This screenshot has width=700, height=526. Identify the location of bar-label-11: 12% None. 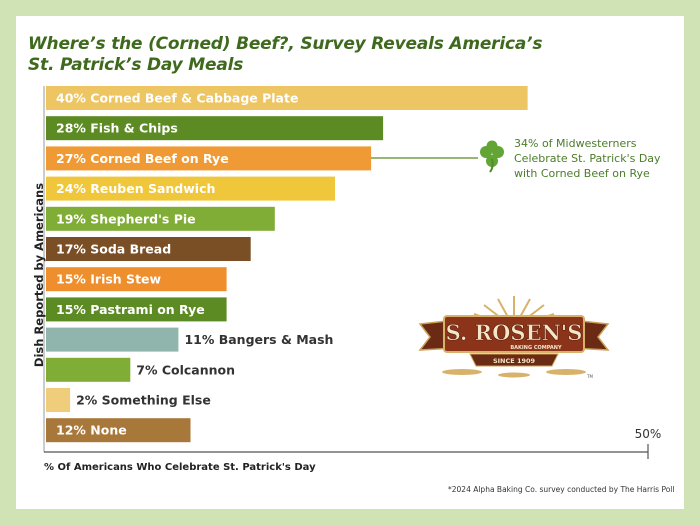
(91, 430).